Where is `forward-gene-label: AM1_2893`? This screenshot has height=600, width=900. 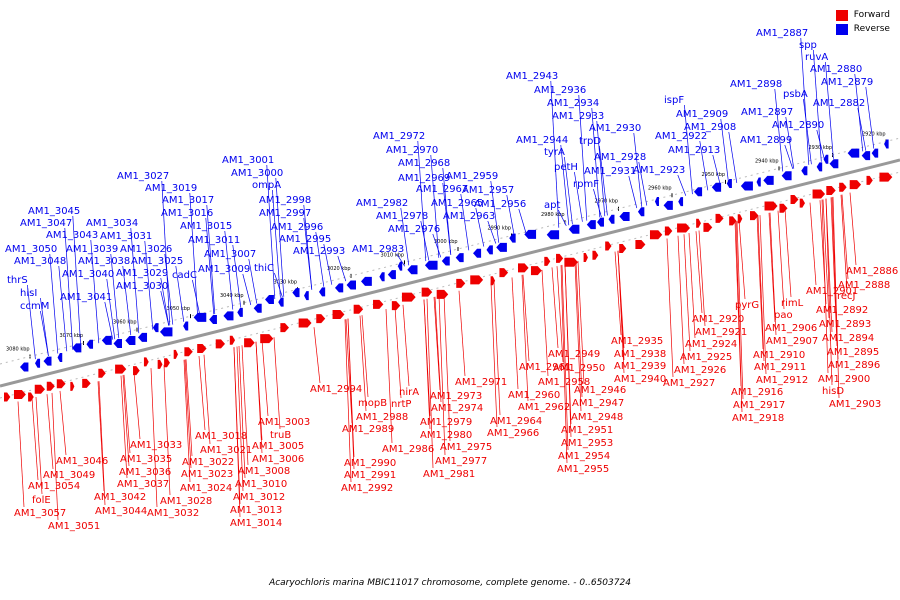
forward-gene-label: AM1_2893 is located at coordinates (845, 324).